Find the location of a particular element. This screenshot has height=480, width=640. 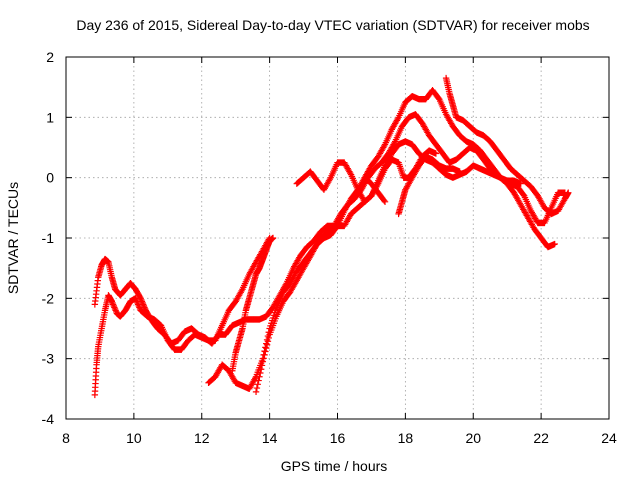

y-tick-label: -2 is located at coordinates (48, 298).